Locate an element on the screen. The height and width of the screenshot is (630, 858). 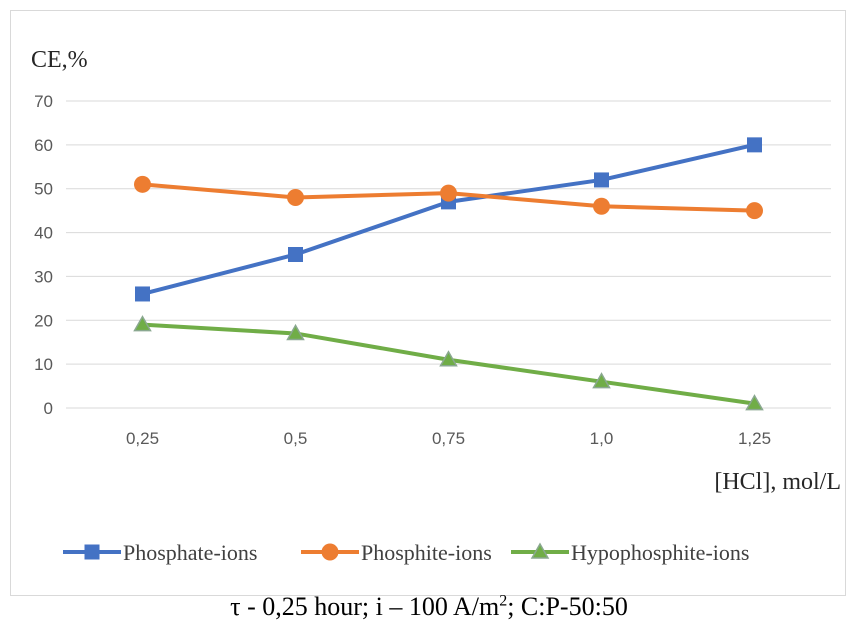
legend-item: Phosphate-ions is located at coordinates (160, 552).